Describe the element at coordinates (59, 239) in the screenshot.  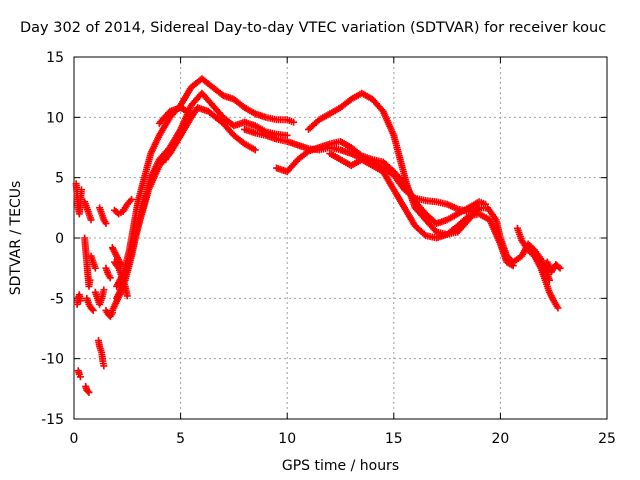
I see `y-tick-label: 0` at that location.